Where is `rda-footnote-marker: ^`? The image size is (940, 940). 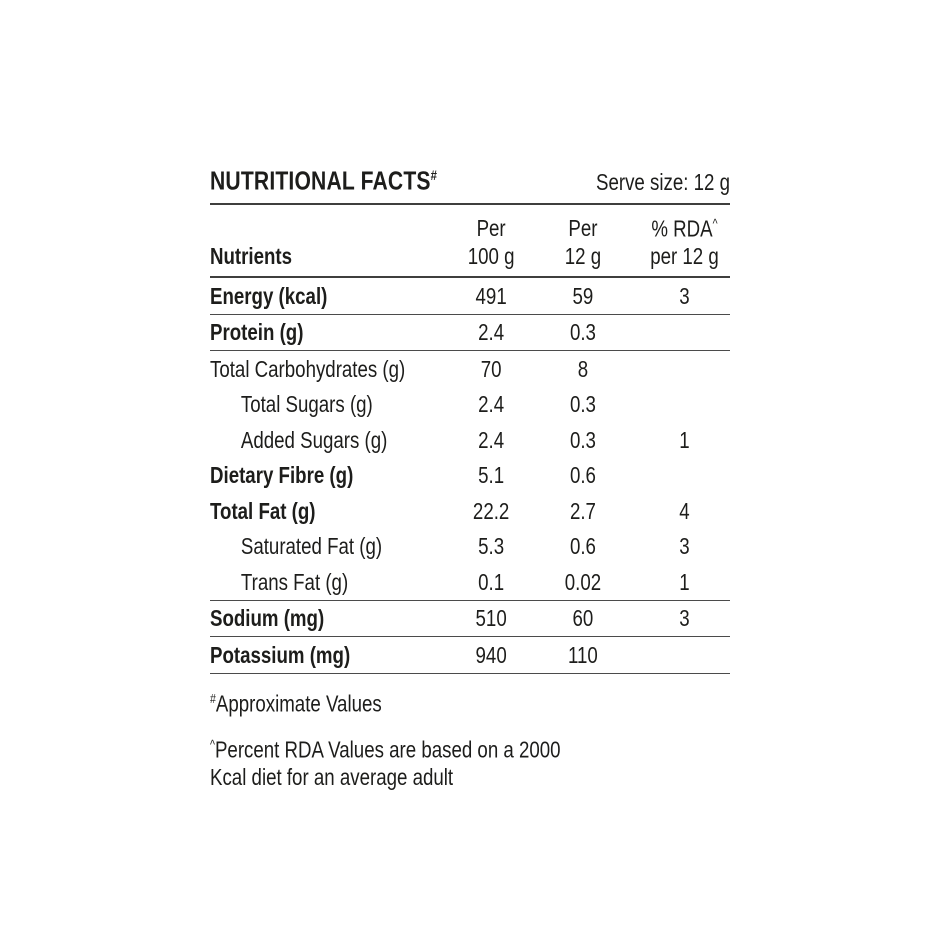 rda-footnote-marker: ^ is located at coordinates (715, 223).